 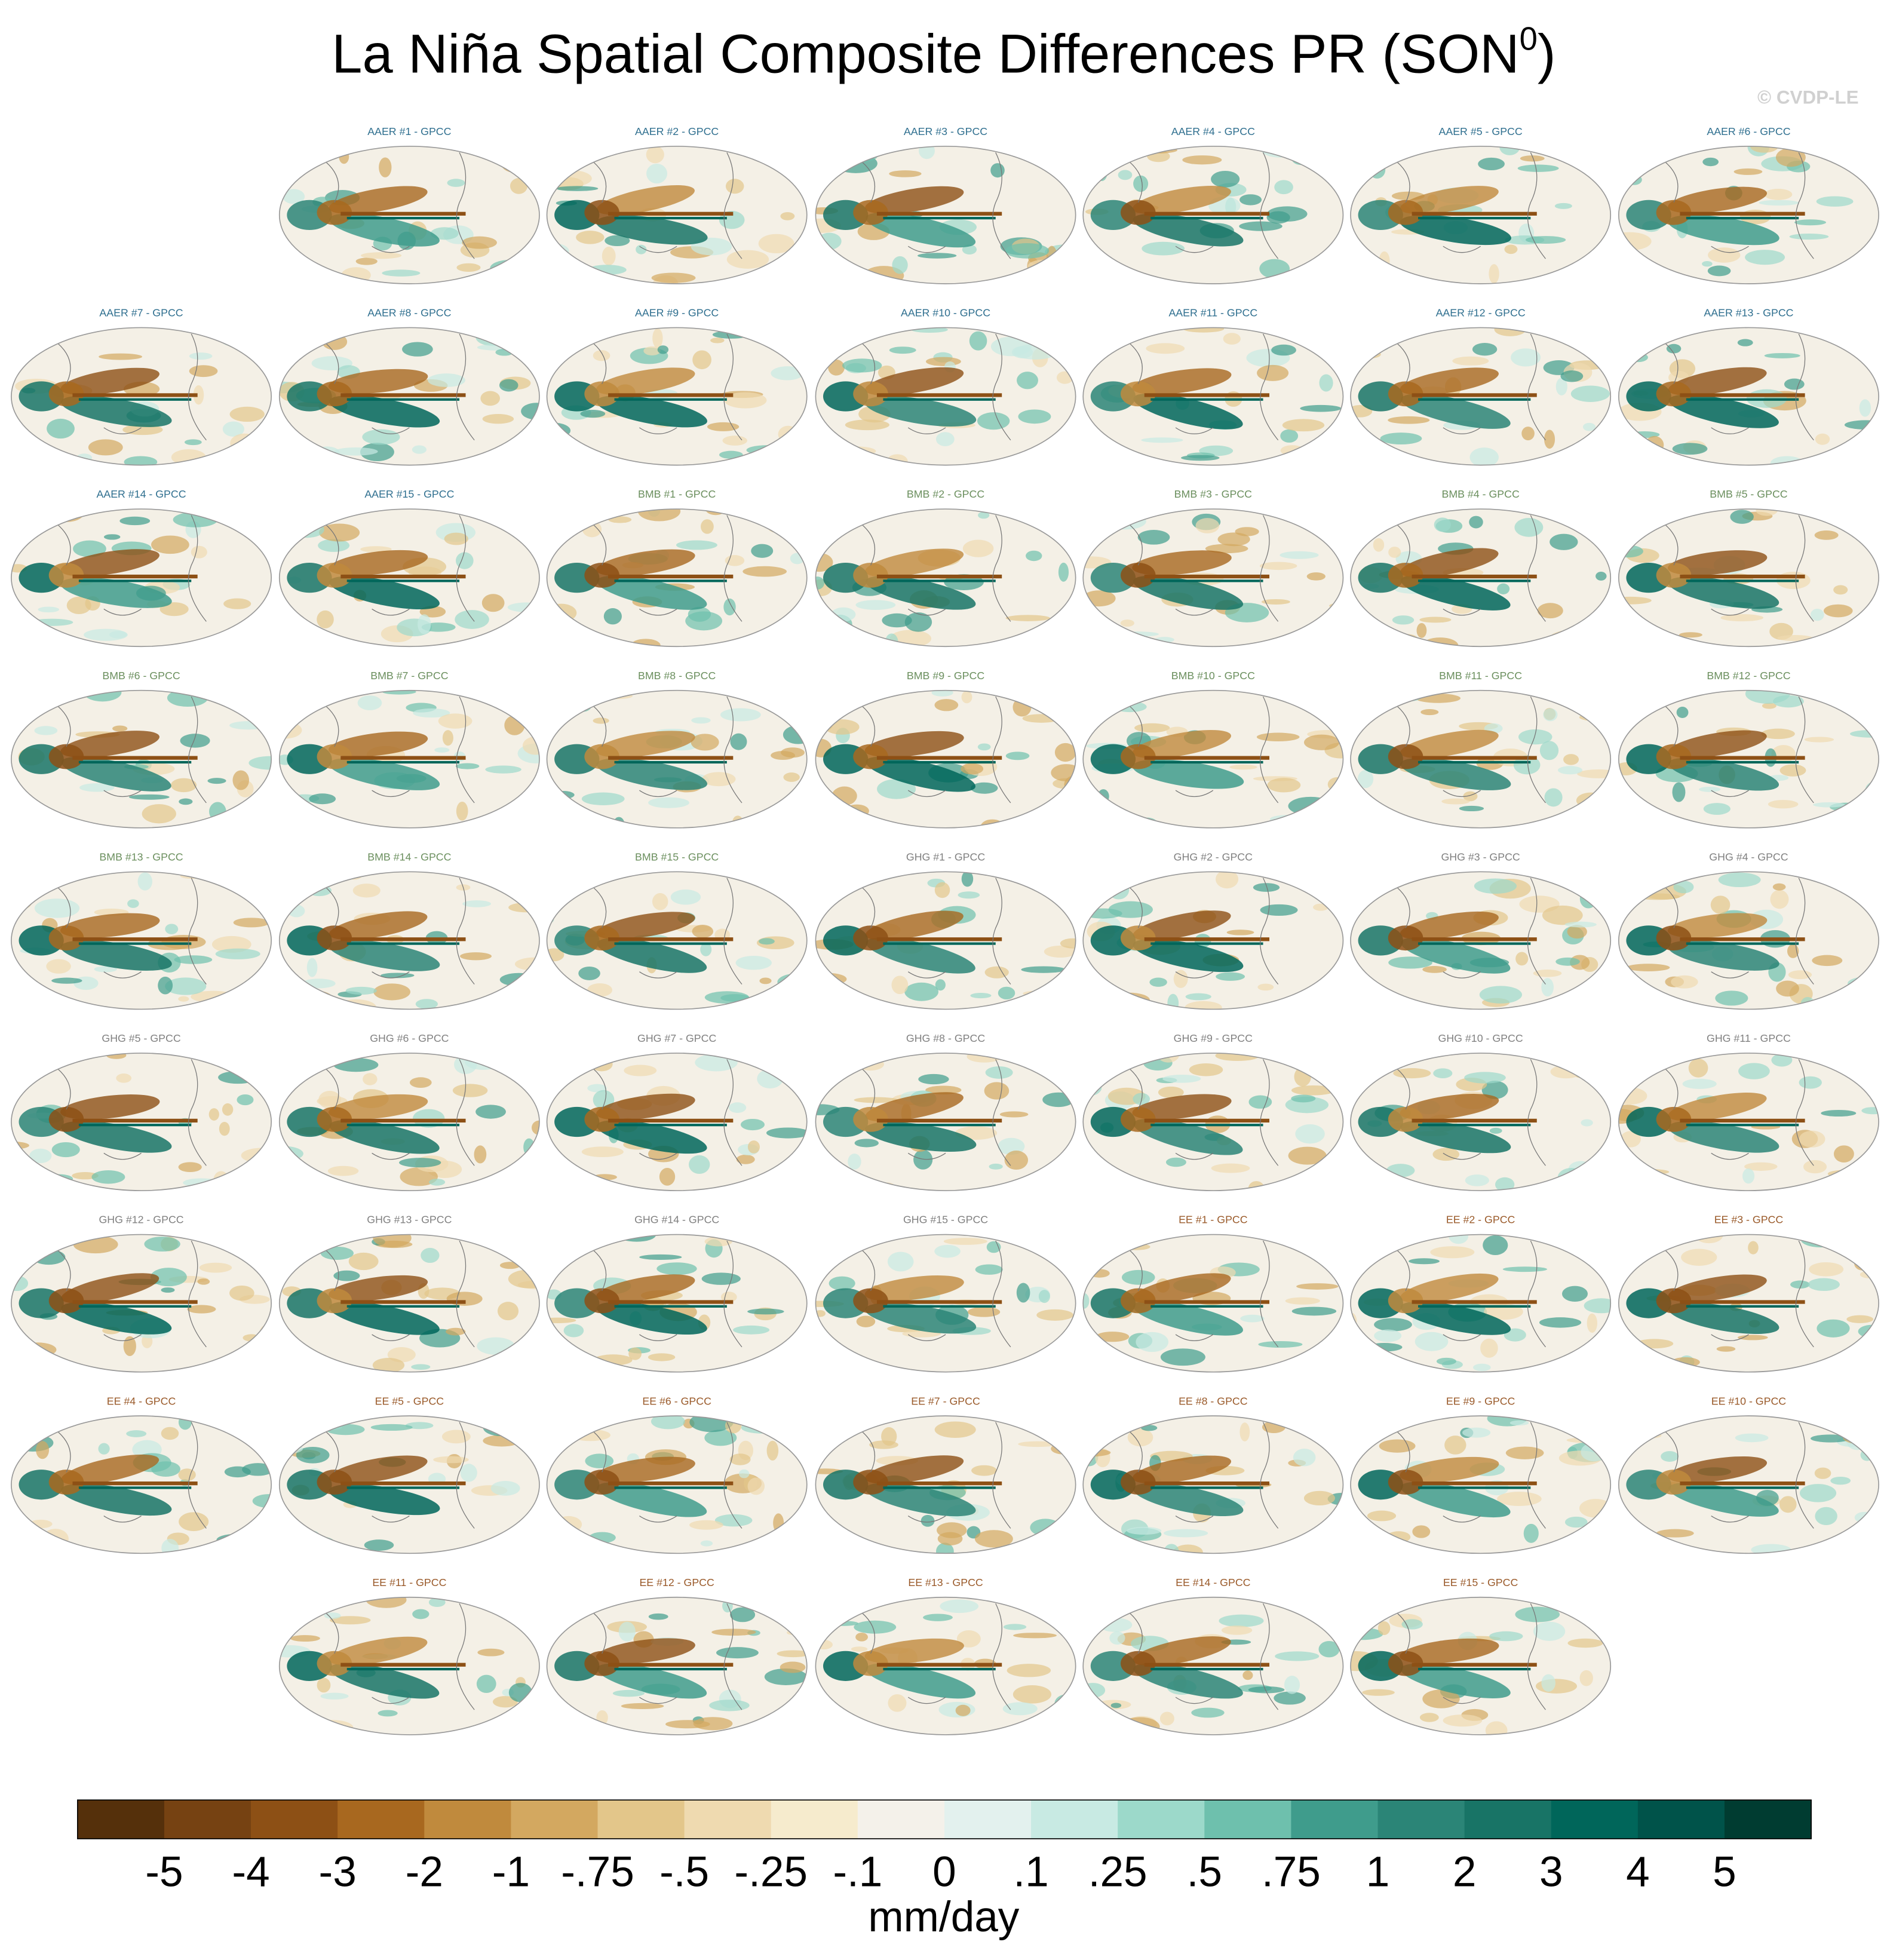 What do you see at coordinates (1213, 930) in the screenshot?
I see `map-panel: GHG #2 - GPCC` at bounding box center [1213, 930].